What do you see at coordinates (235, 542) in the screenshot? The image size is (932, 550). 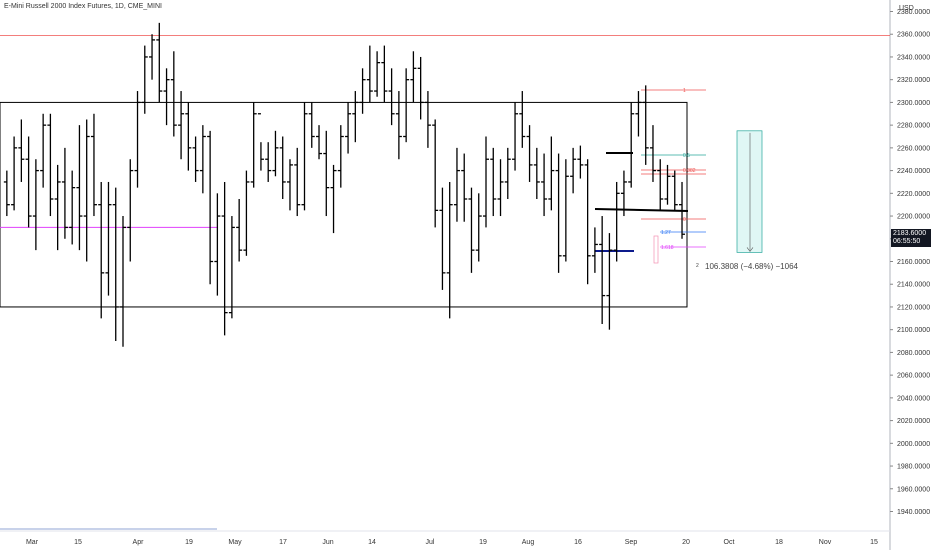 I see `time-tick-label: May` at bounding box center [235, 542].